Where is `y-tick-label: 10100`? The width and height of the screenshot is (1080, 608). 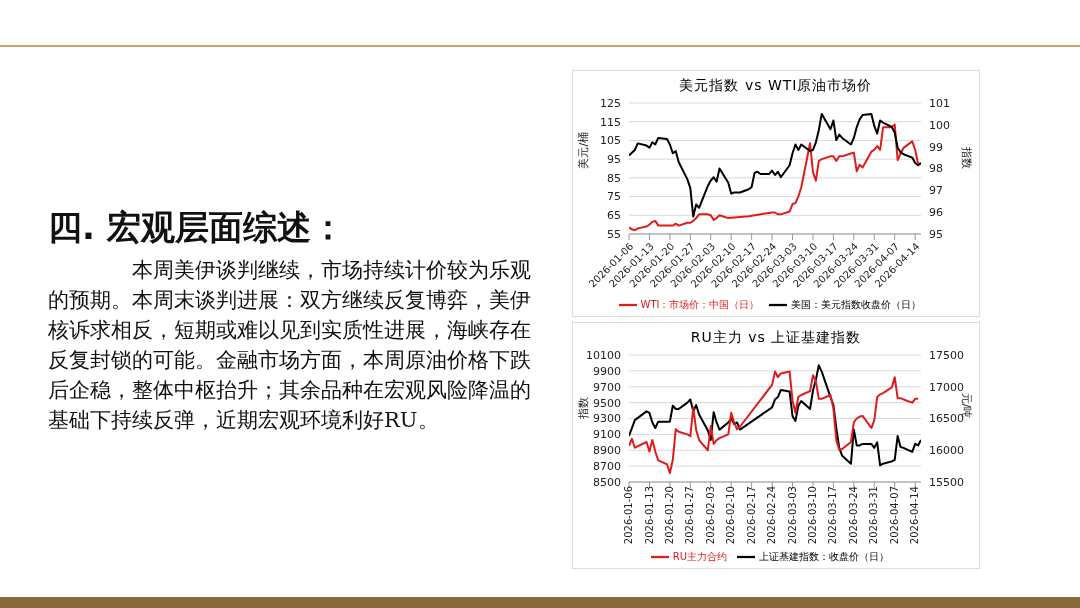 y-tick-label: 10100 is located at coordinates (603, 355).